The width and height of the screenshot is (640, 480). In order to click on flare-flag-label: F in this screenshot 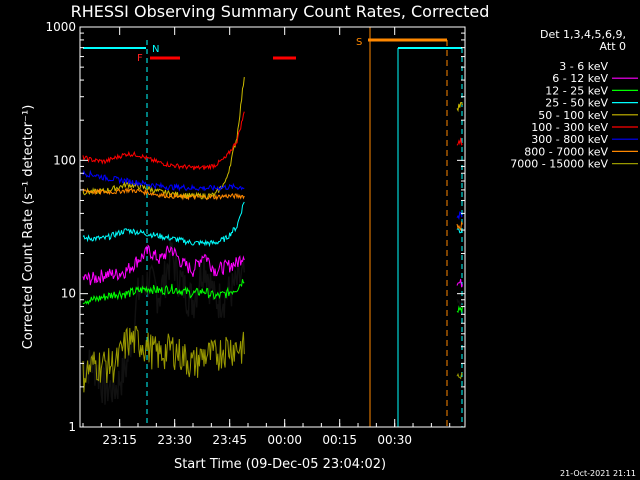, I will do `click(140, 58)`.